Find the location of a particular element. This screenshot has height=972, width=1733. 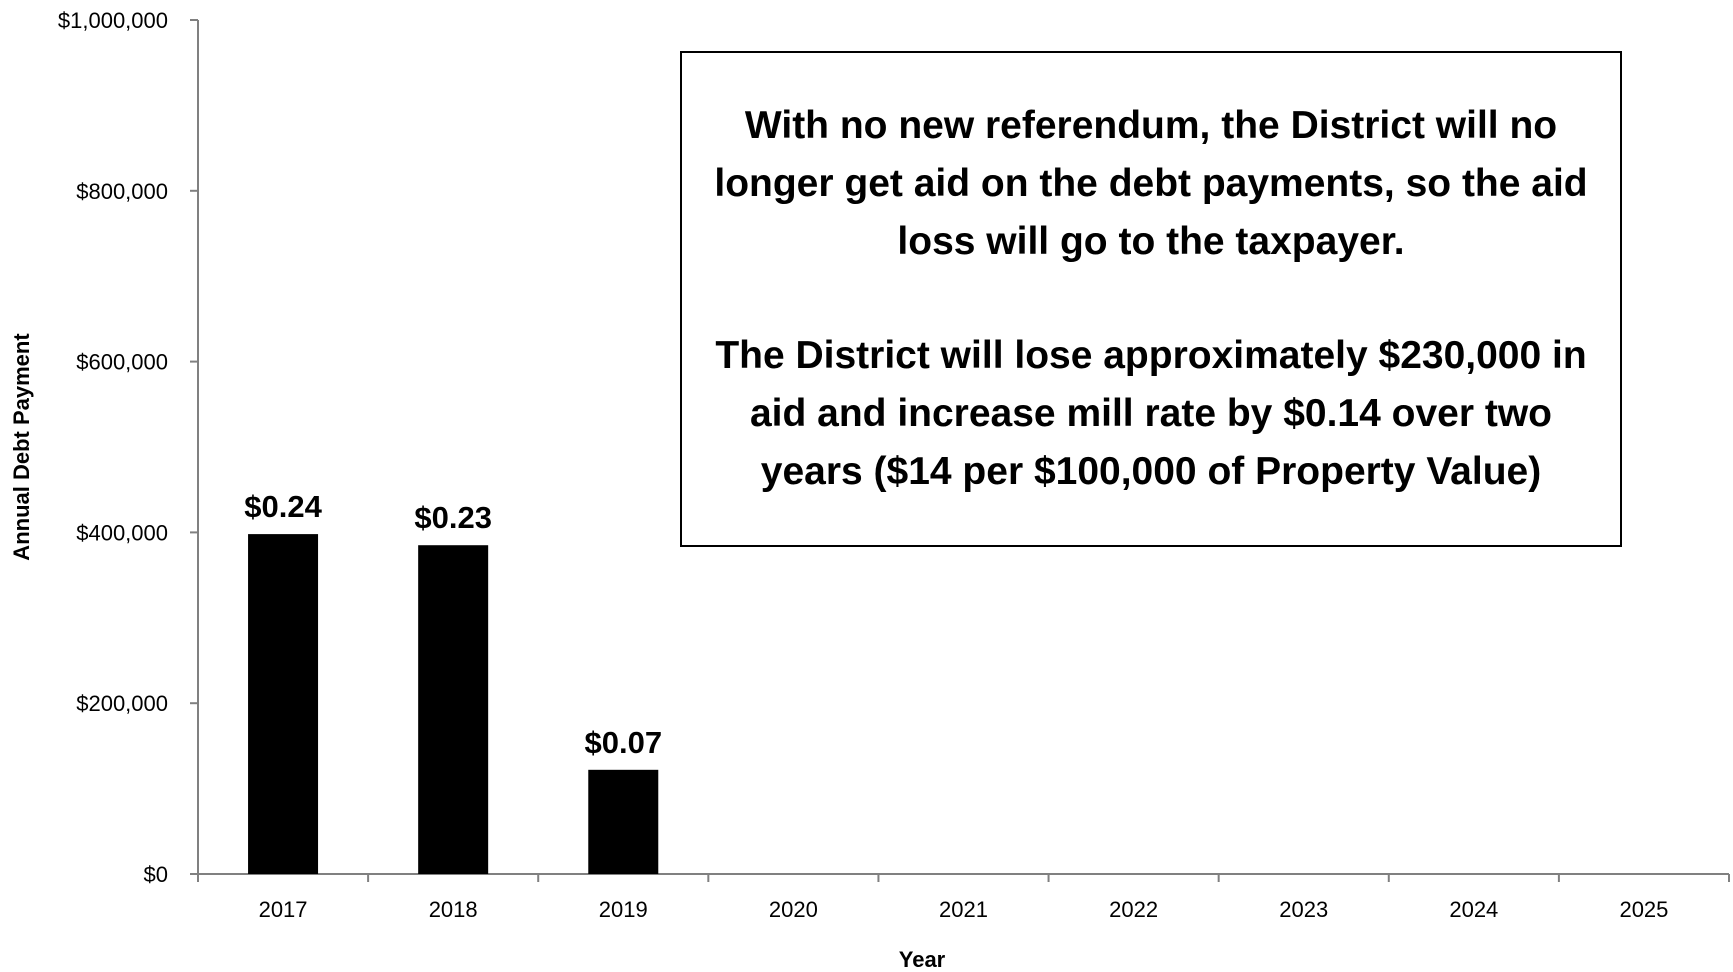

data-labels: $0.24 $0.23 $0.07 is located at coordinates (453, 624).